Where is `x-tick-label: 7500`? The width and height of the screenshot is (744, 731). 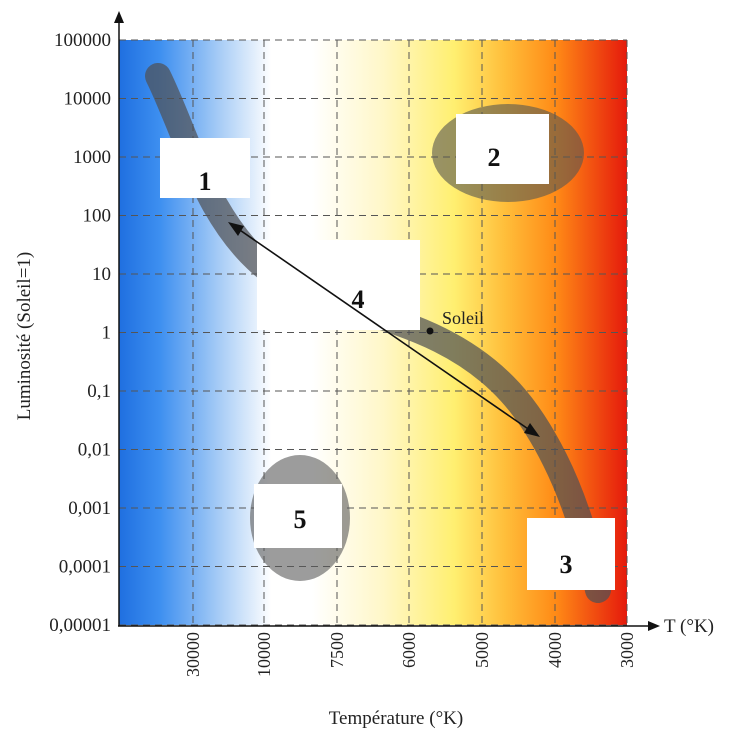
x-tick-label: 7500 is located at coordinates (337, 650).